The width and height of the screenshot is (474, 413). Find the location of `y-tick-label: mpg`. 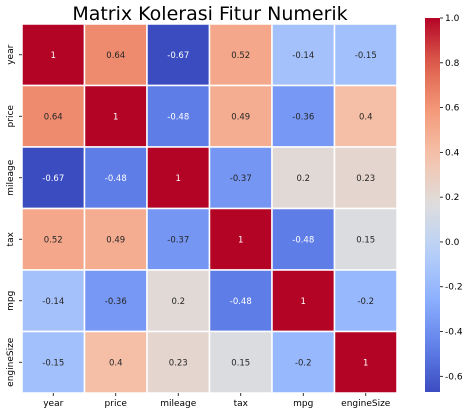

y-tick-label: mpg is located at coordinates (11, 301).